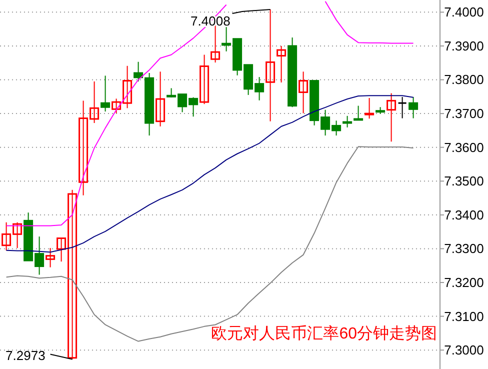 The width and height of the screenshot is (488, 369). I want to click on y-tick-label: 7.3100, so click(464, 316).